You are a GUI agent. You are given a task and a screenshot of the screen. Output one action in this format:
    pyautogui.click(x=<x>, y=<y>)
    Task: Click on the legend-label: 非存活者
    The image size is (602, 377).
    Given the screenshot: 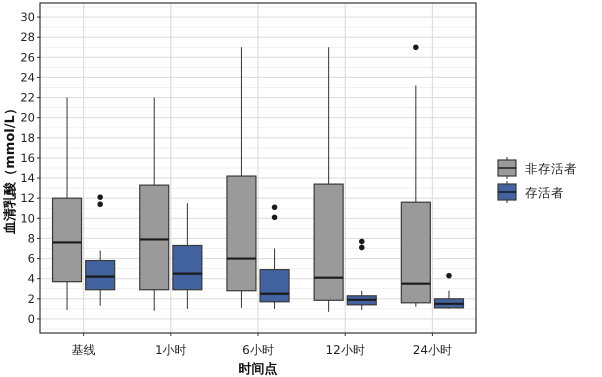 What is the action you would take?
    pyautogui.click(x=551, y=168)
    